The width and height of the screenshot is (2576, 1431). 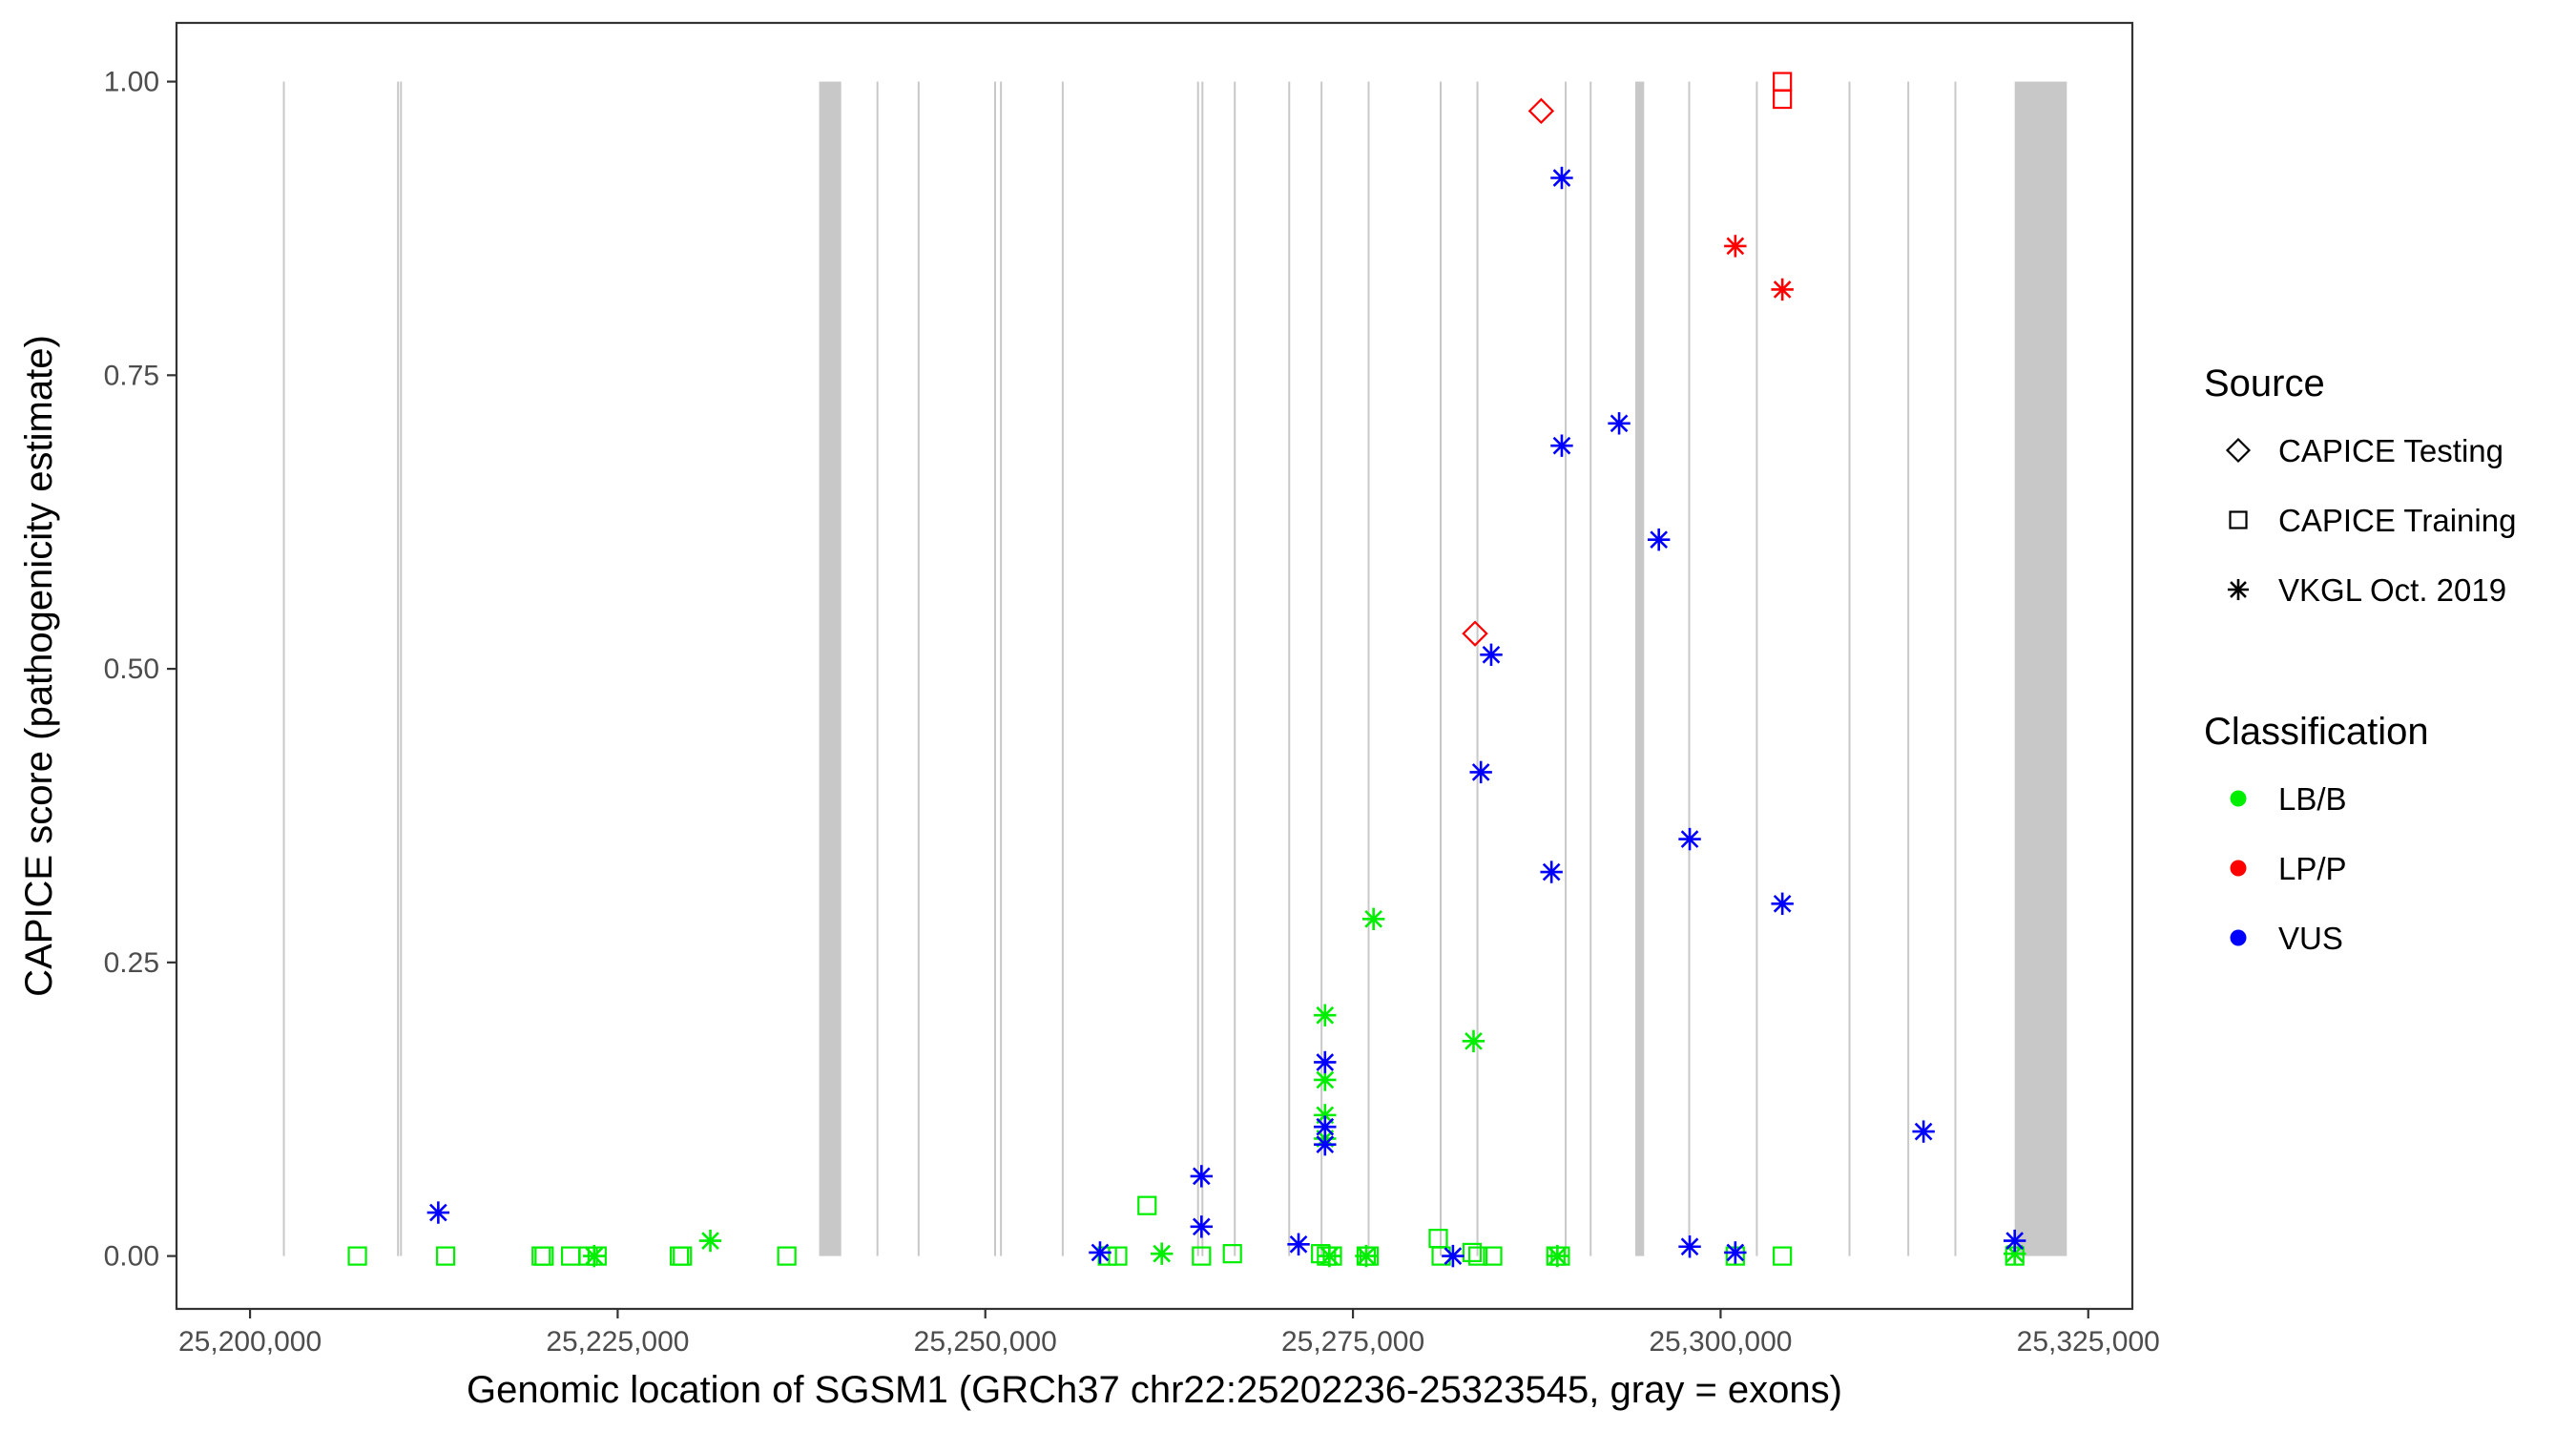 What do you see at coordinates (2316, 732) in the screenshot?
I see `legend-classification-title: Classification` at bounding box center [2316, 732].